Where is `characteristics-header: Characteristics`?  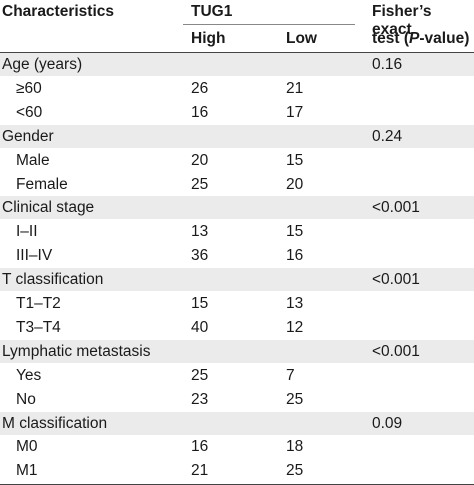
characteristics-header: Characteristics is located at coordinates (58, 11).